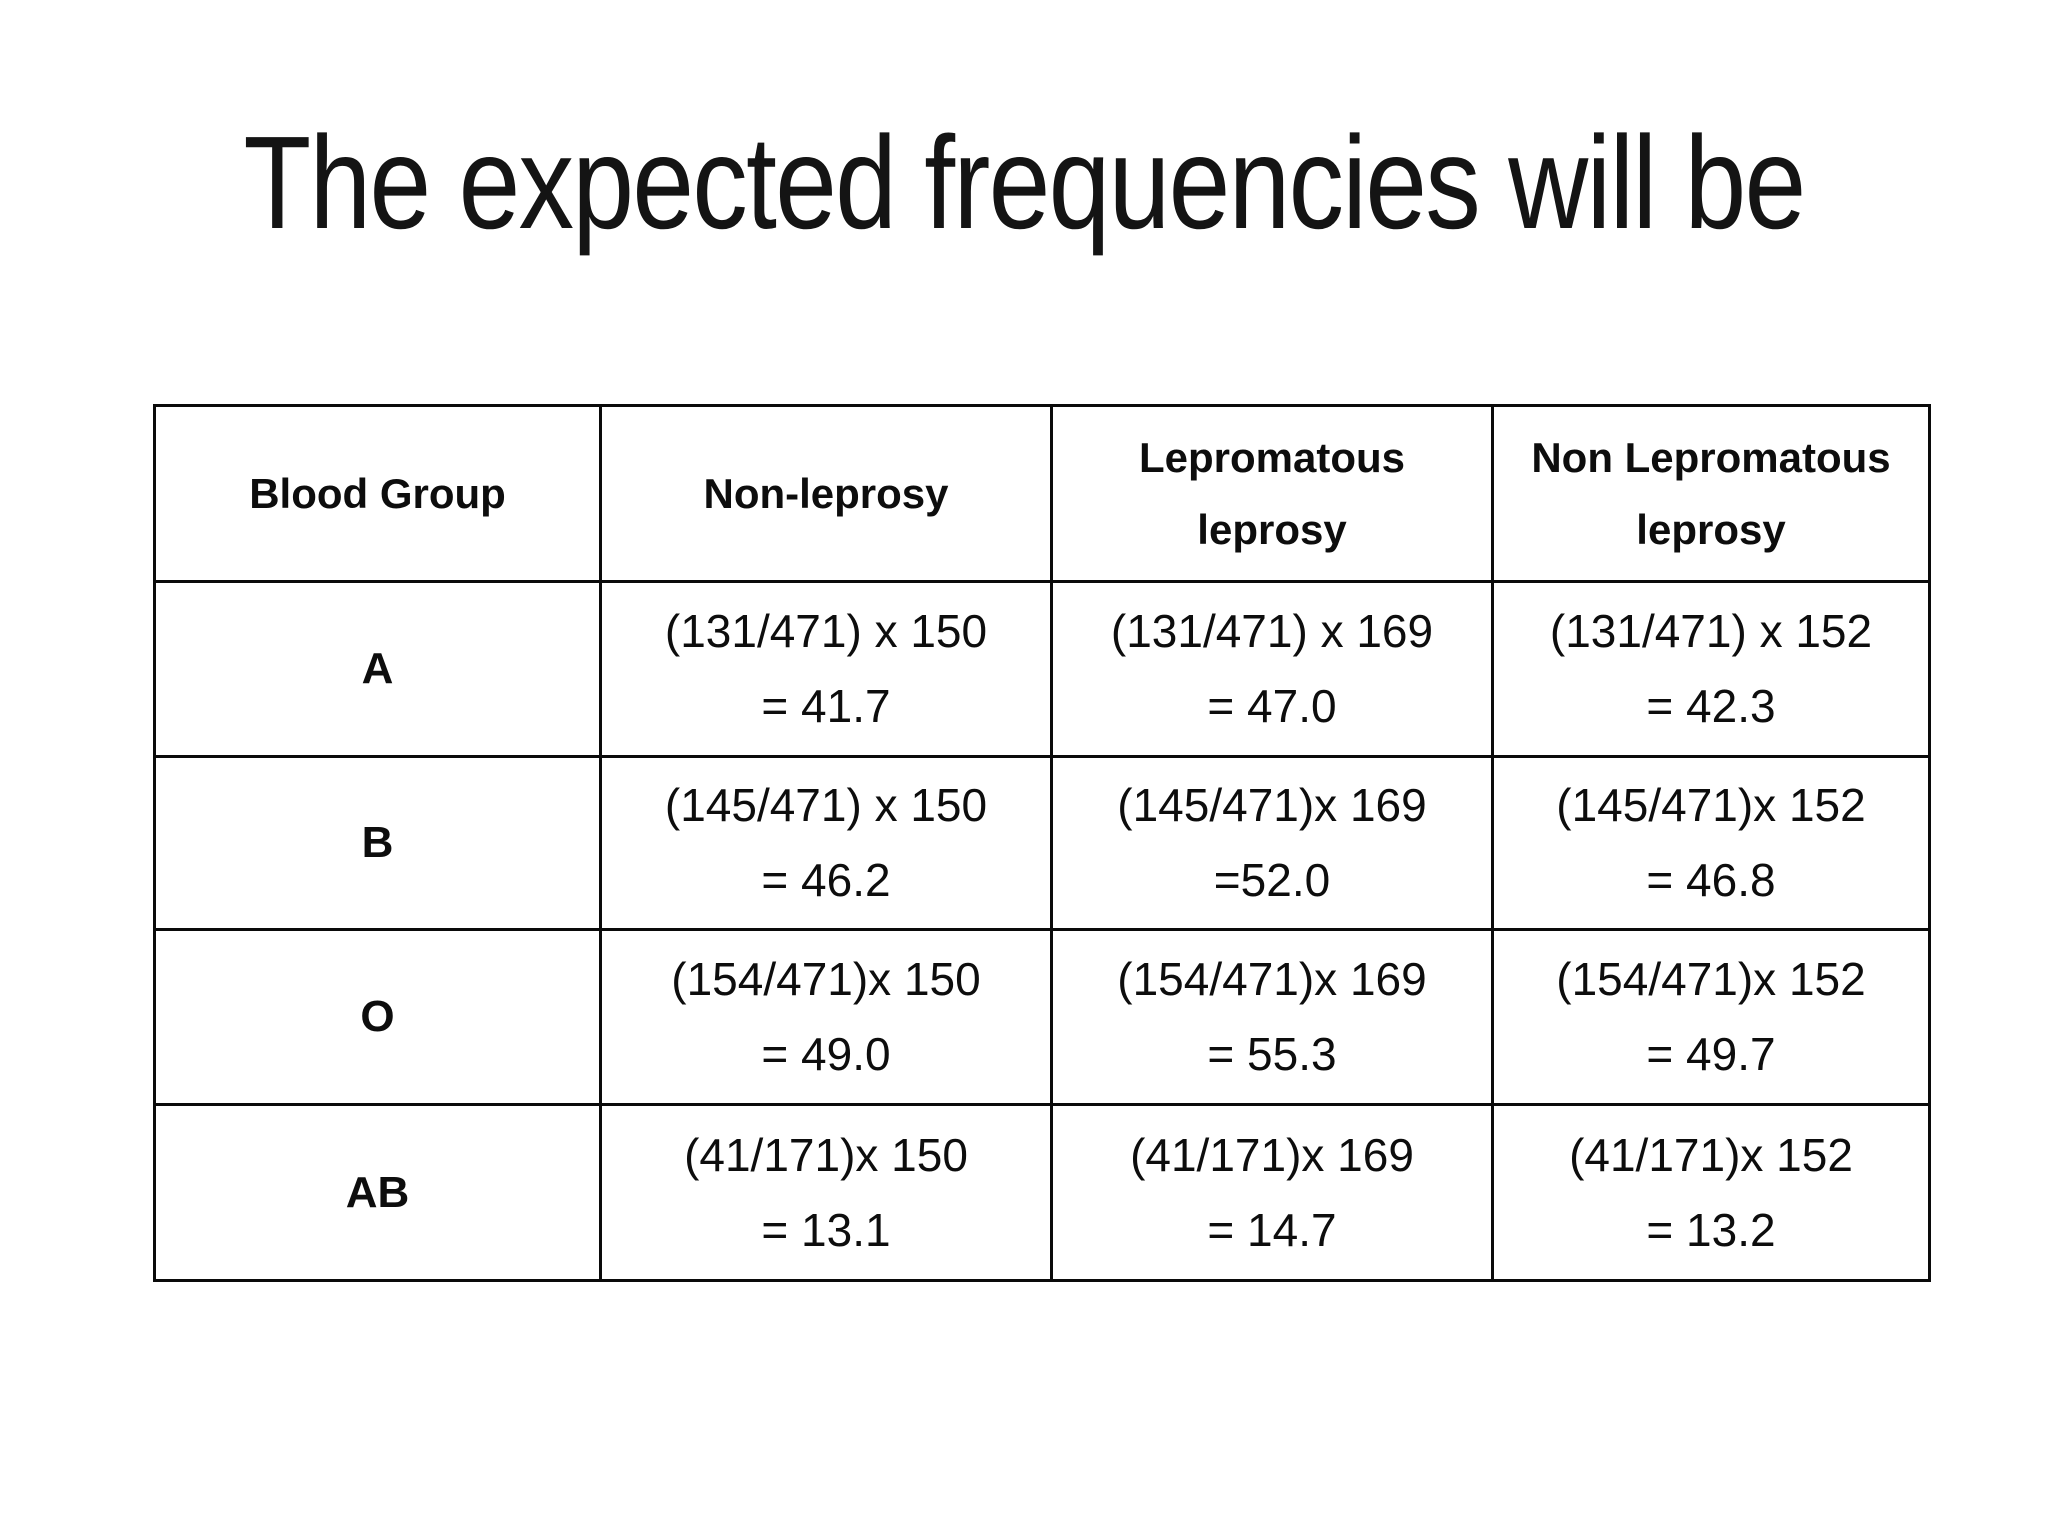  Describe the element at coordinates (826, 631) in the screenshot. I see `formula-line: (131/471) x 150` at that location.